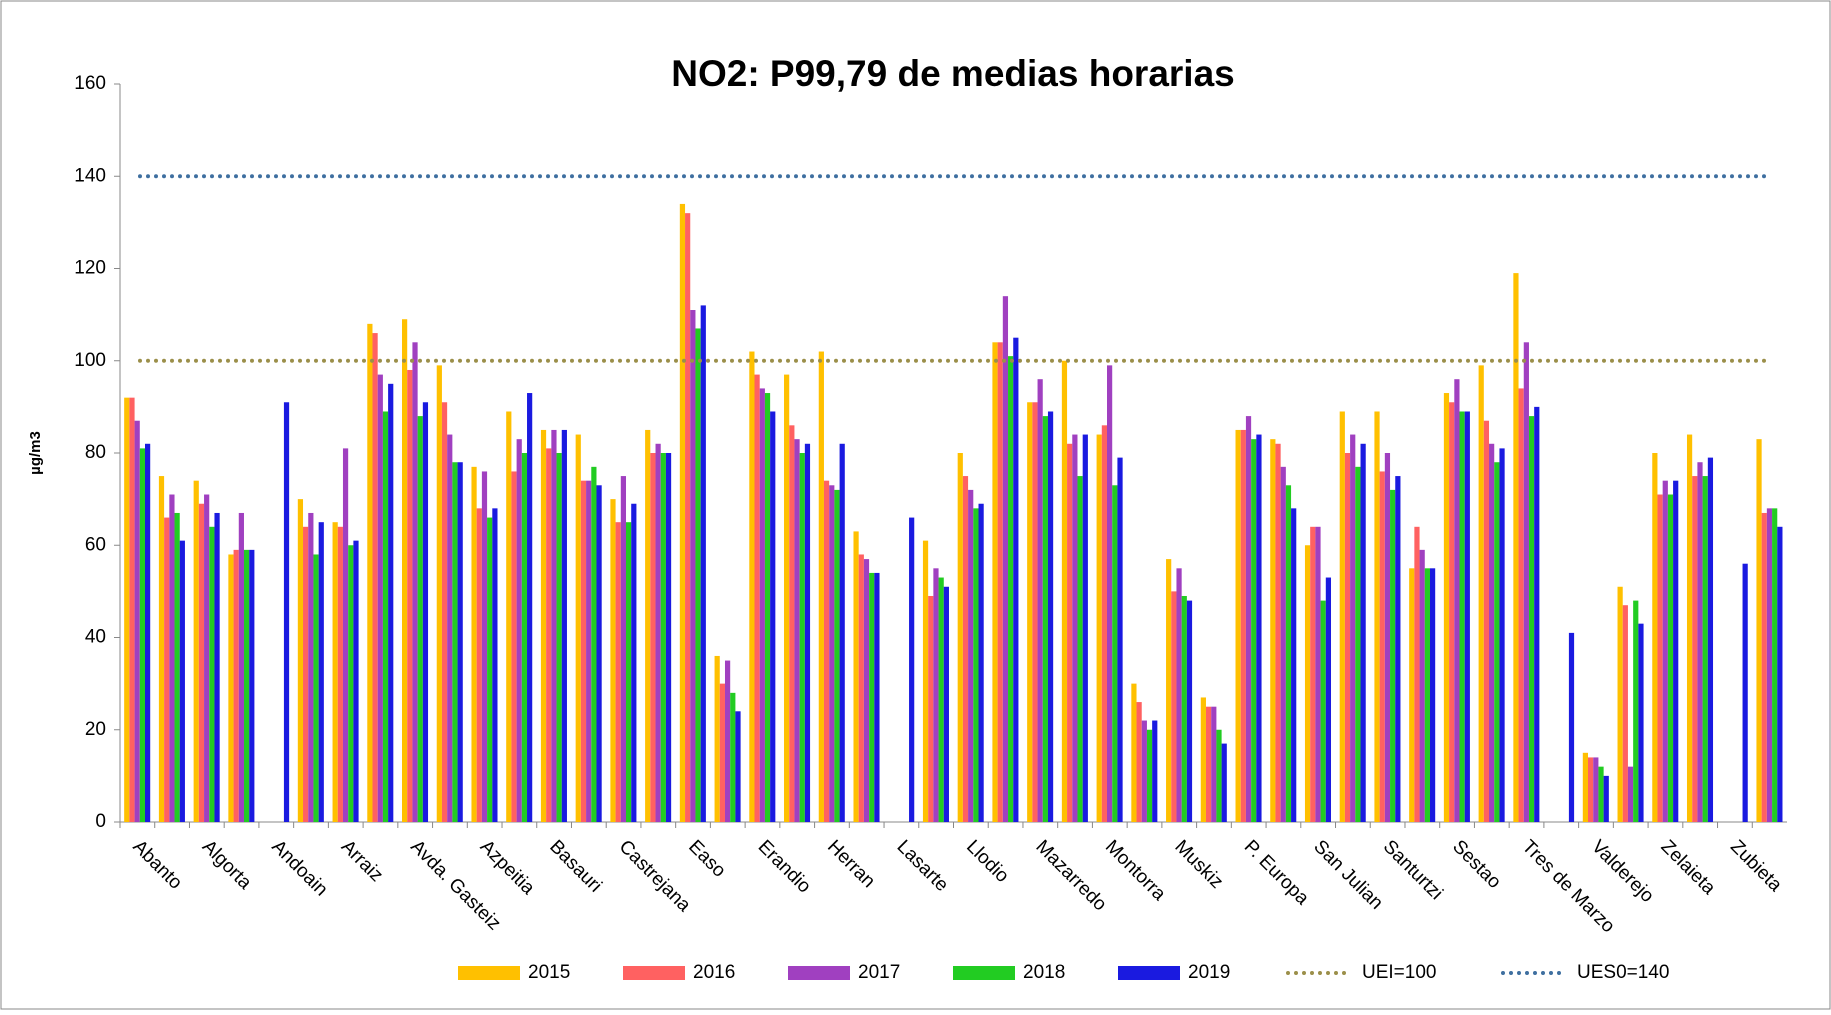 Image resolution: width=1831 pixels, height=1015 pixels. Describe the element at coordinates (100, 821) in the screenshot. I see `y-tick-label: 0` at that location.